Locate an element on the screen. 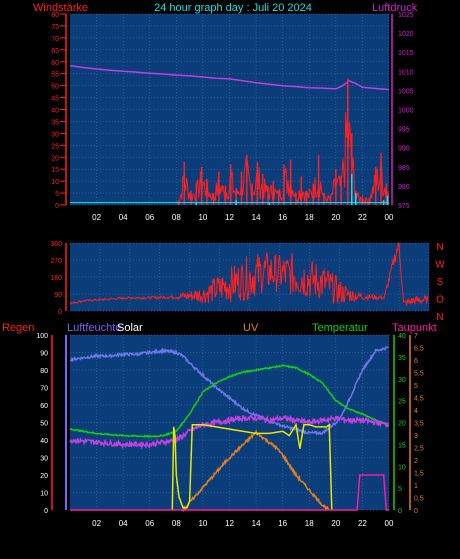 This screenshot has height=559, width=460. compass-label: O is located at coordinates (440, 300).